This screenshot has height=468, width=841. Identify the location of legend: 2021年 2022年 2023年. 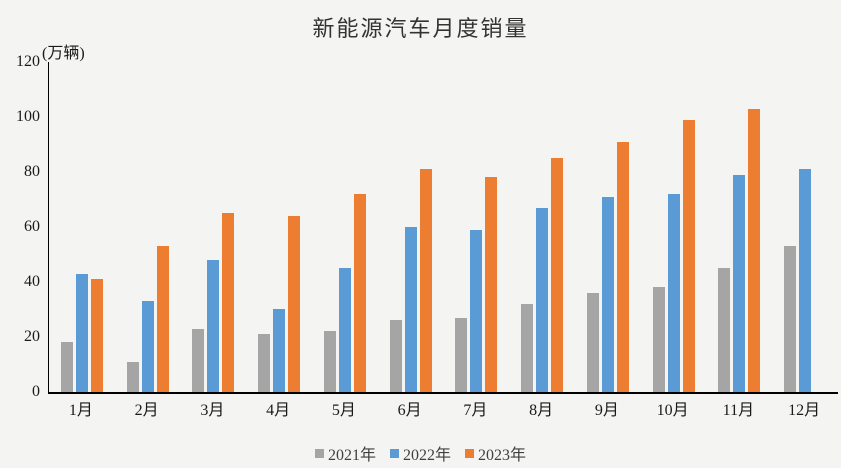
(420, 453).